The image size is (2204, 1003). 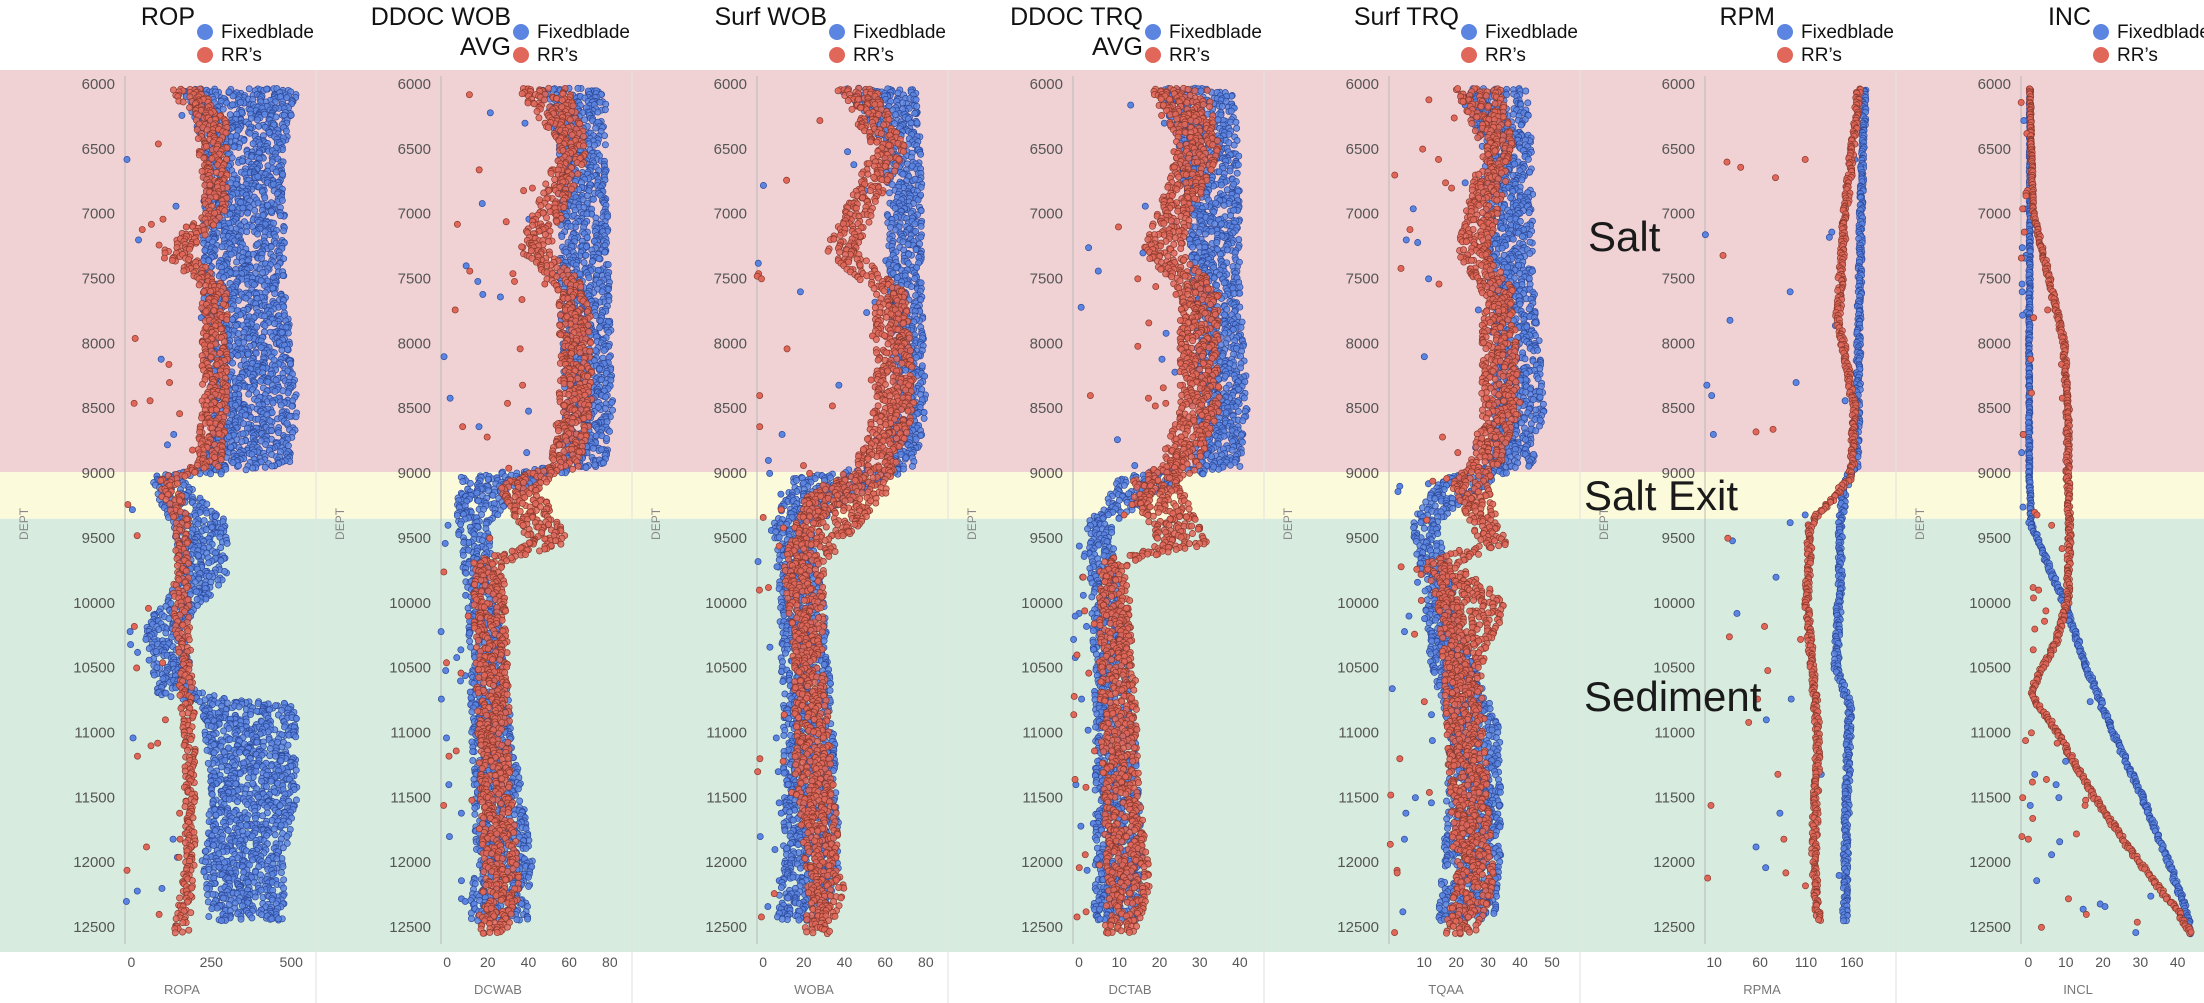 I want to click on y-tick-label: 9000, so click(x=98, y=473).